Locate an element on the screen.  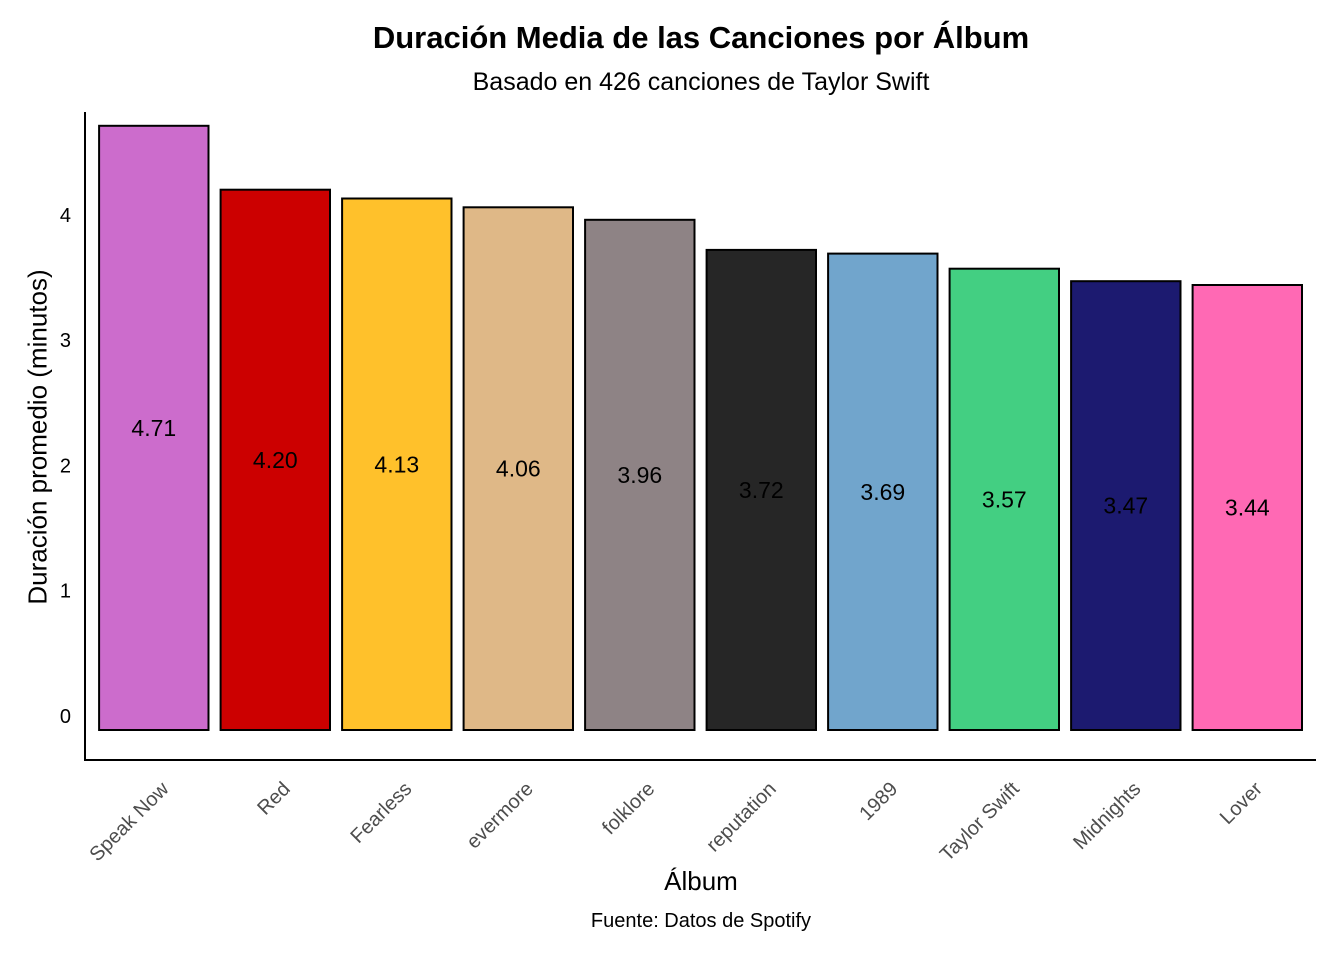
data-label: 3.57 is located at coordinates (1004, 499).